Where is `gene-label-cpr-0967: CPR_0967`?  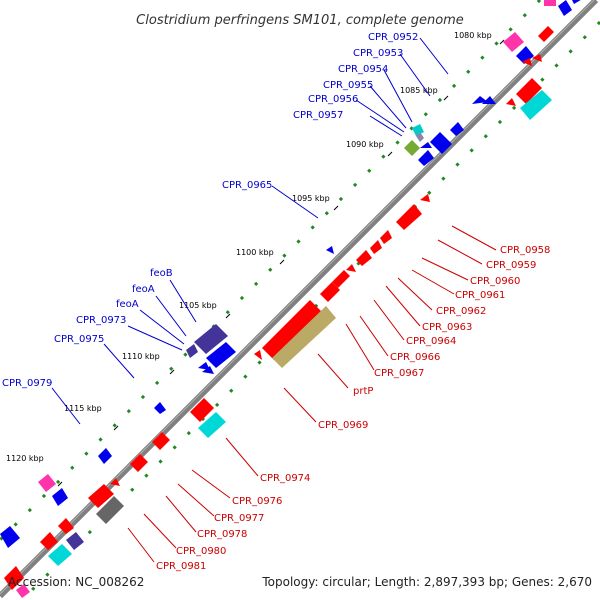 gene-label-cpr-0967: CPR_0967 is located at coordinates (399, 373).